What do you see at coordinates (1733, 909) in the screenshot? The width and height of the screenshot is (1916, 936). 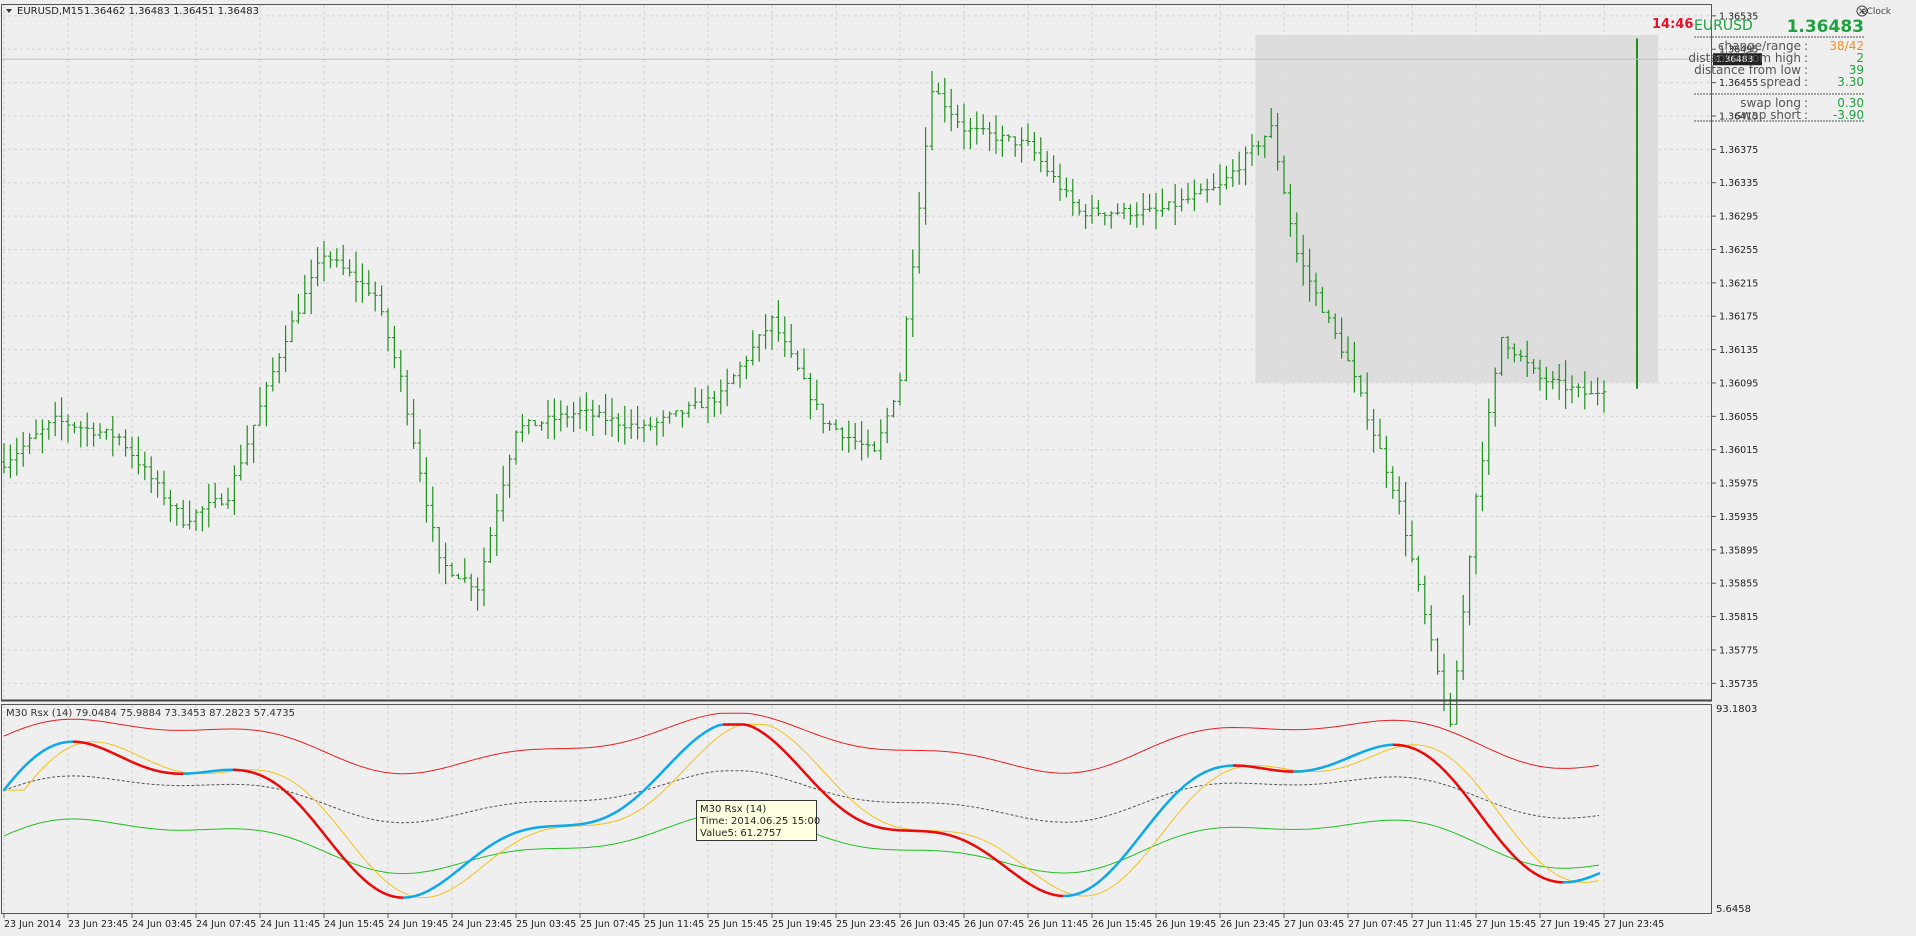 I see `indicator-min-label: 5.6458` at bounding box center [1733, 909].